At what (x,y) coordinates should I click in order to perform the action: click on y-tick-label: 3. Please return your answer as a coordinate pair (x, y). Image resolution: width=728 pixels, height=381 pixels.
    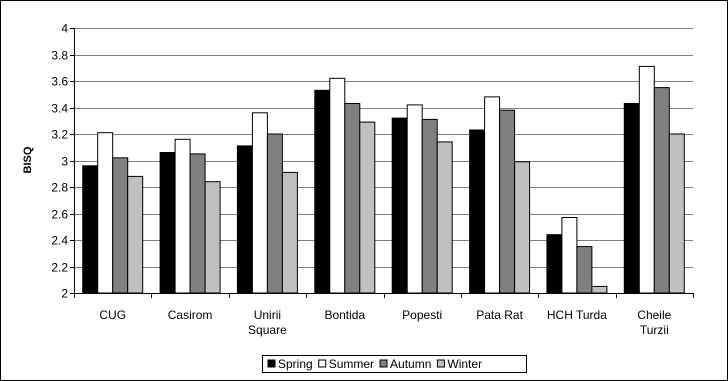
    Looking at the image, I should click on (64, 162).